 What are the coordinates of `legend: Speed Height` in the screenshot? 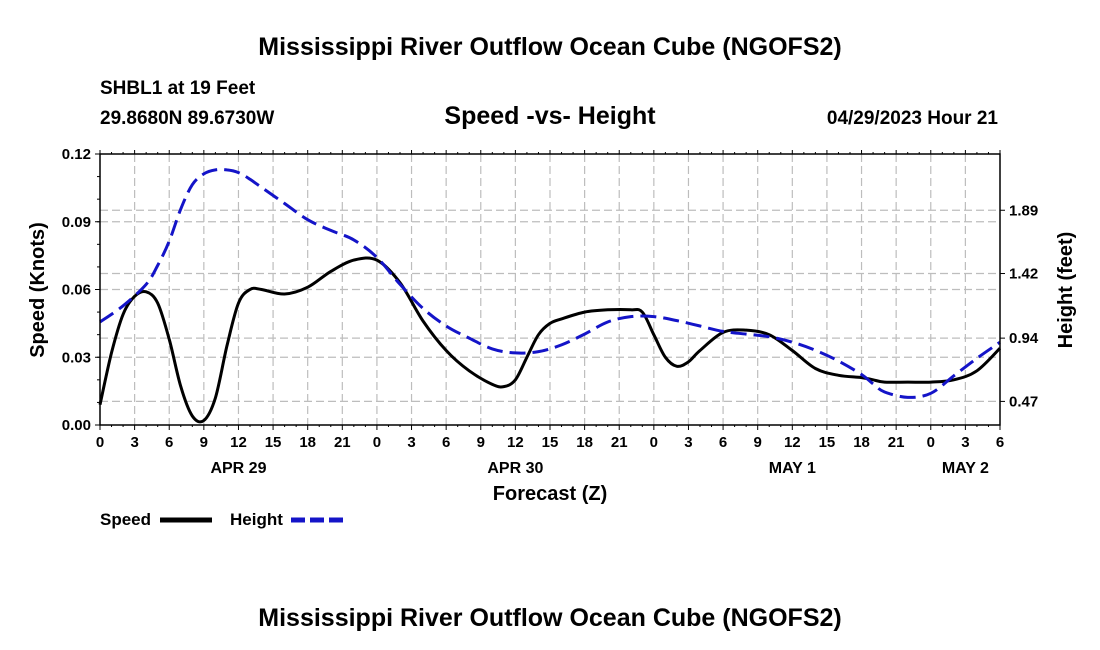 It's located at (221, 519).